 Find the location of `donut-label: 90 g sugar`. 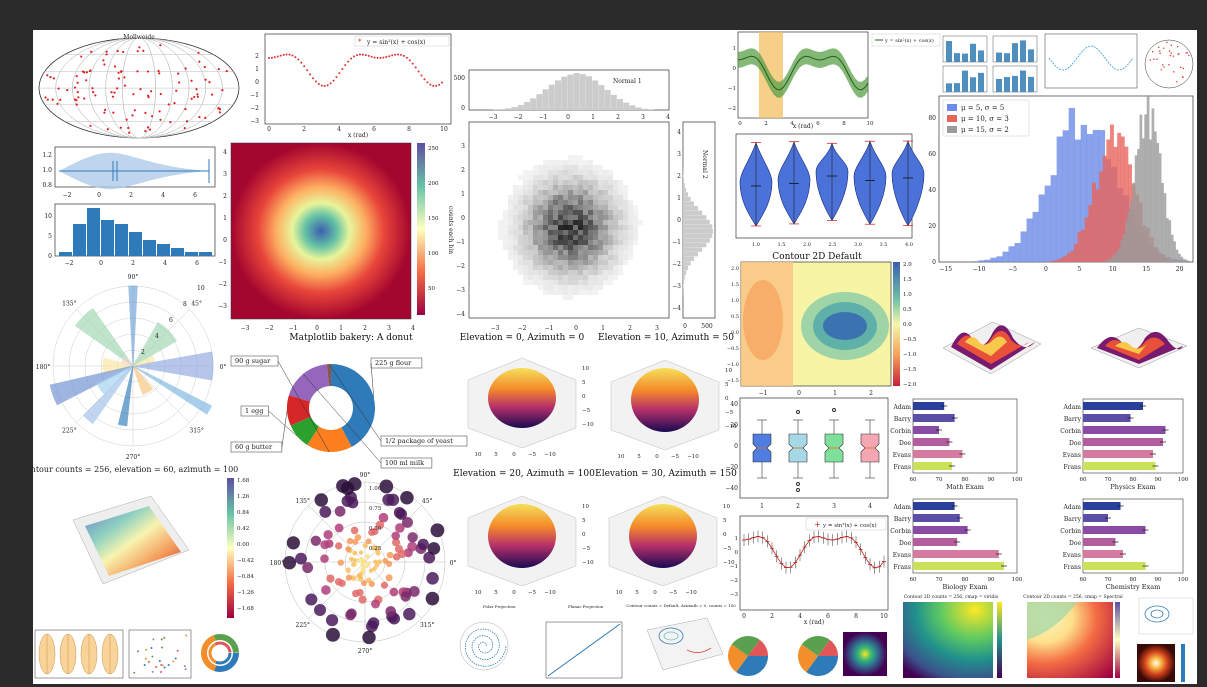

donut-label: 90 g sugar is located at coordinates (253, 361).